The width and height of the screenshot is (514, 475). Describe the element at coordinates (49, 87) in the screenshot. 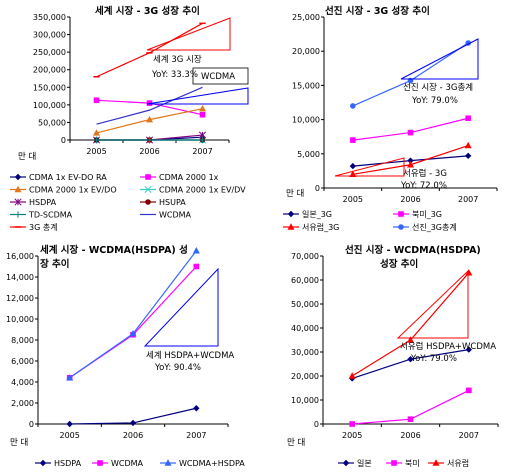

I see `y-tick-label: 150,000` at that location.